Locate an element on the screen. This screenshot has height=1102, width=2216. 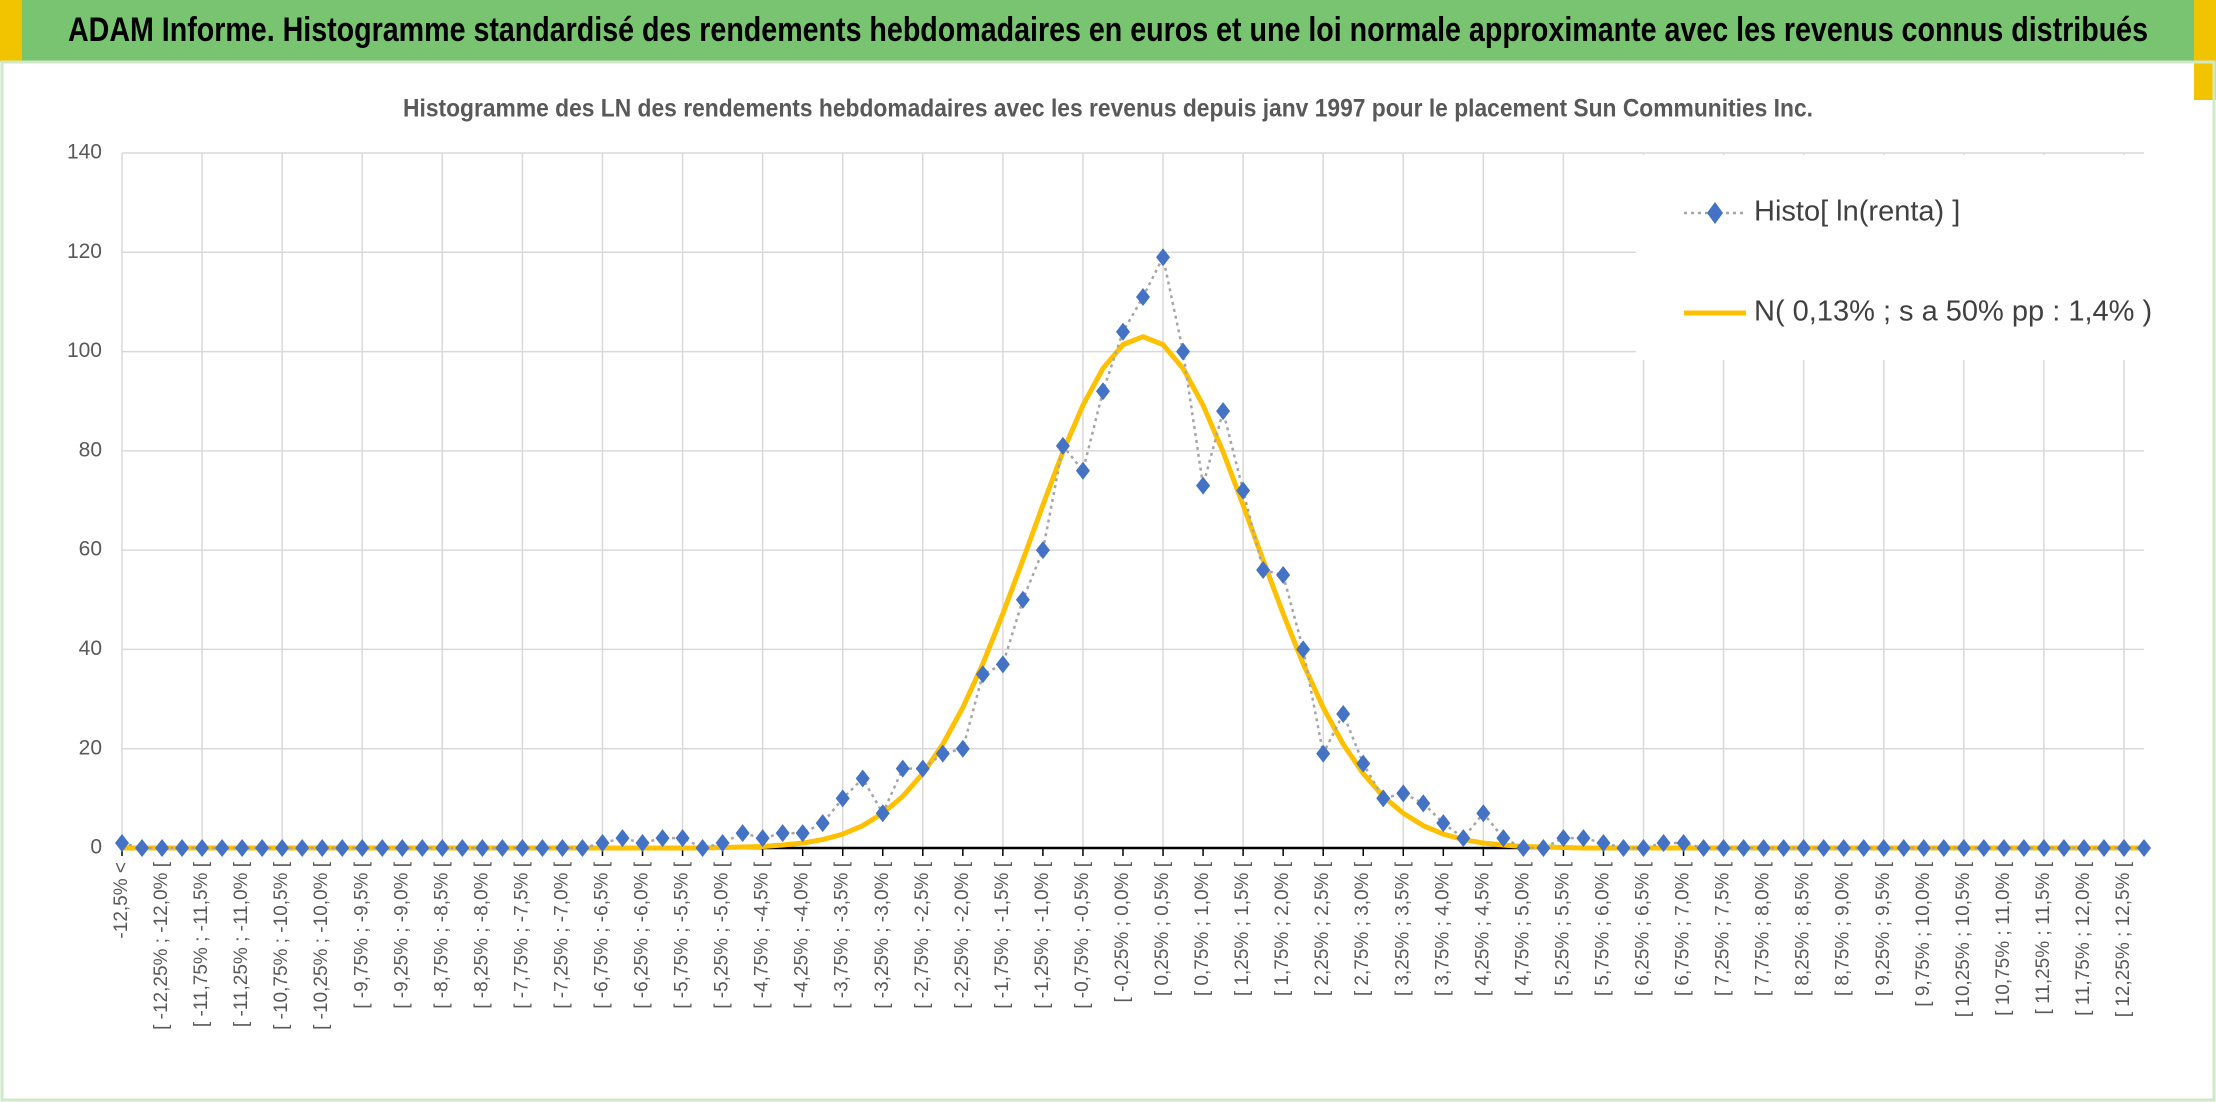
x-tick-label: [ 5,75% ; 6,0% [ is located at coordinates (1602, 928).